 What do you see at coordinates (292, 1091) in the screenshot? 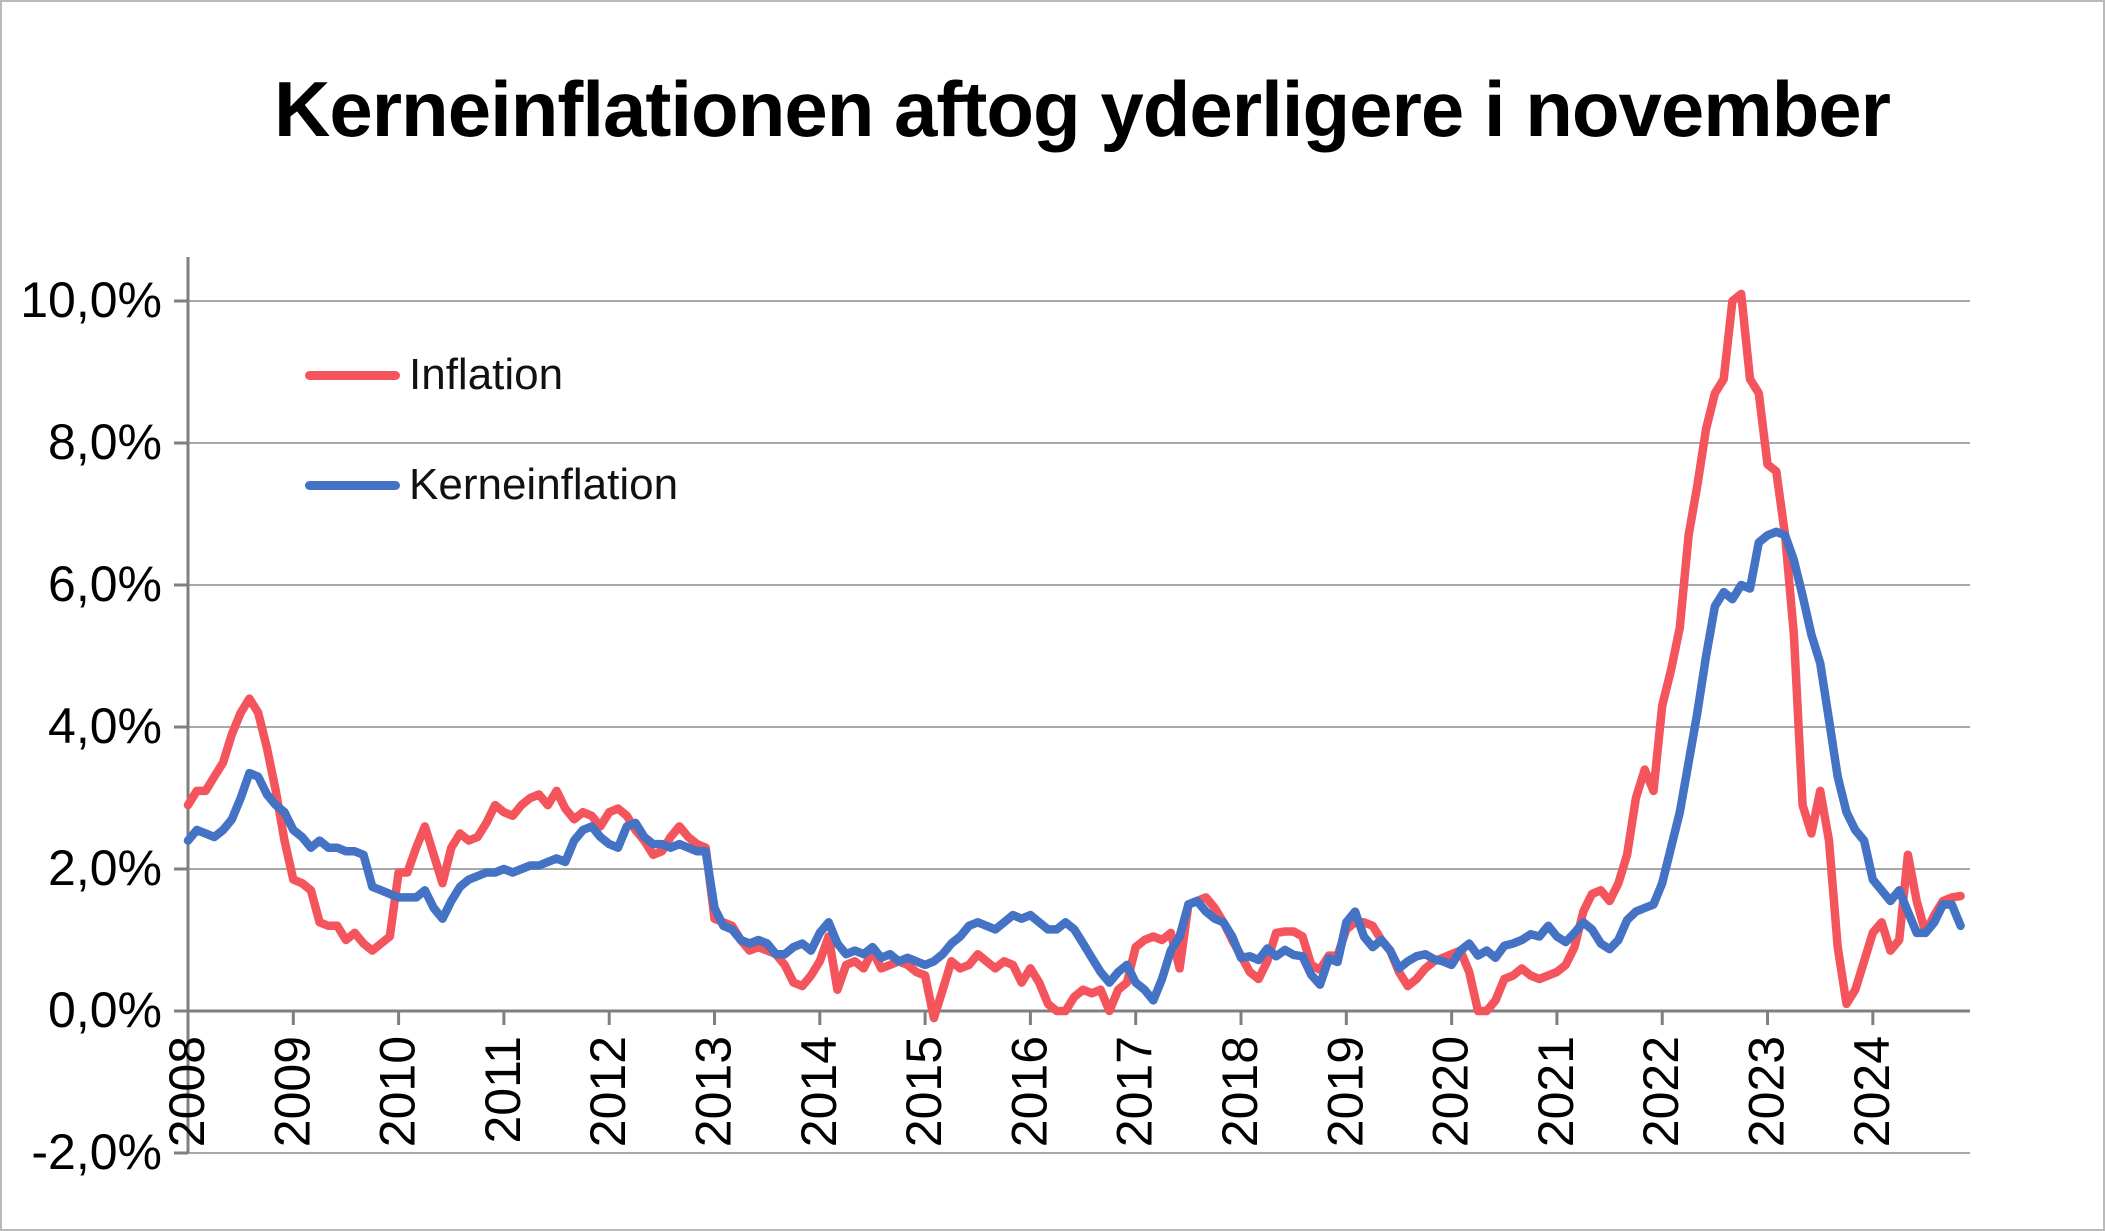
I see `x-tick-label-2009: 2009` at bounding box center [292, 1091].